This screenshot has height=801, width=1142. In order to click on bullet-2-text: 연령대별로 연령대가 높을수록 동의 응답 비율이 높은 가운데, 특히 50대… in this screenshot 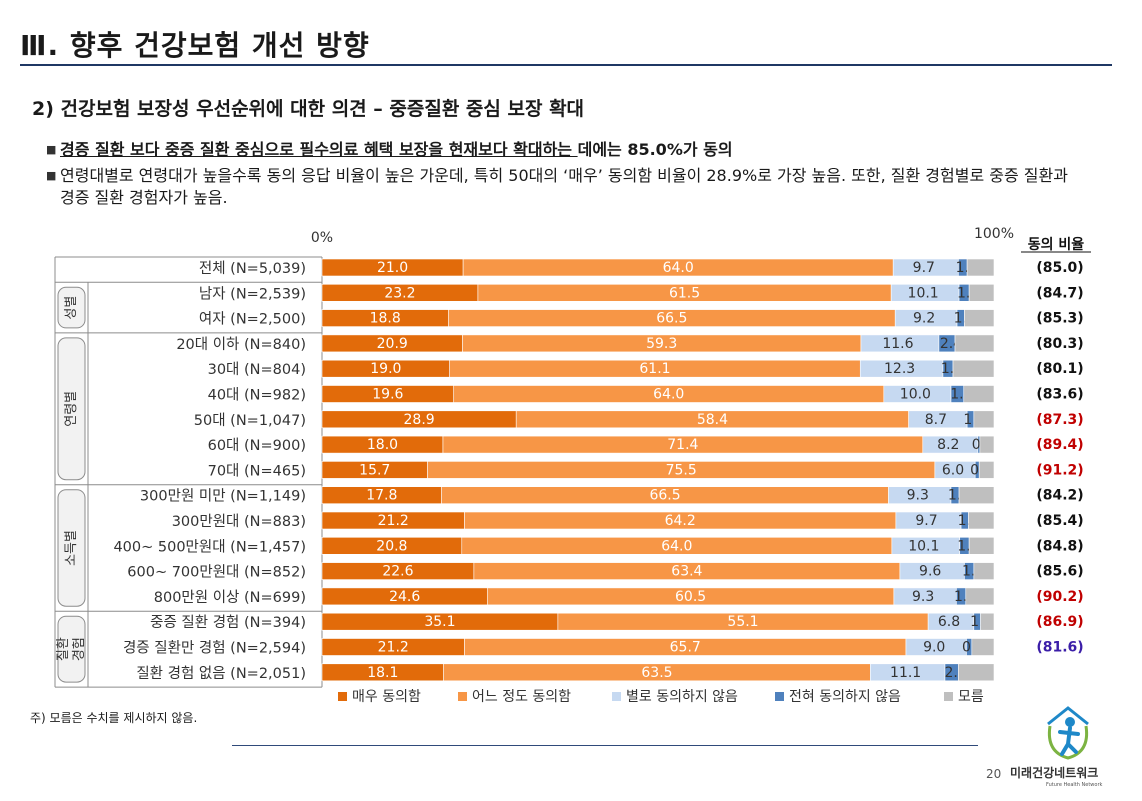, I will do `click(564, 186)`.